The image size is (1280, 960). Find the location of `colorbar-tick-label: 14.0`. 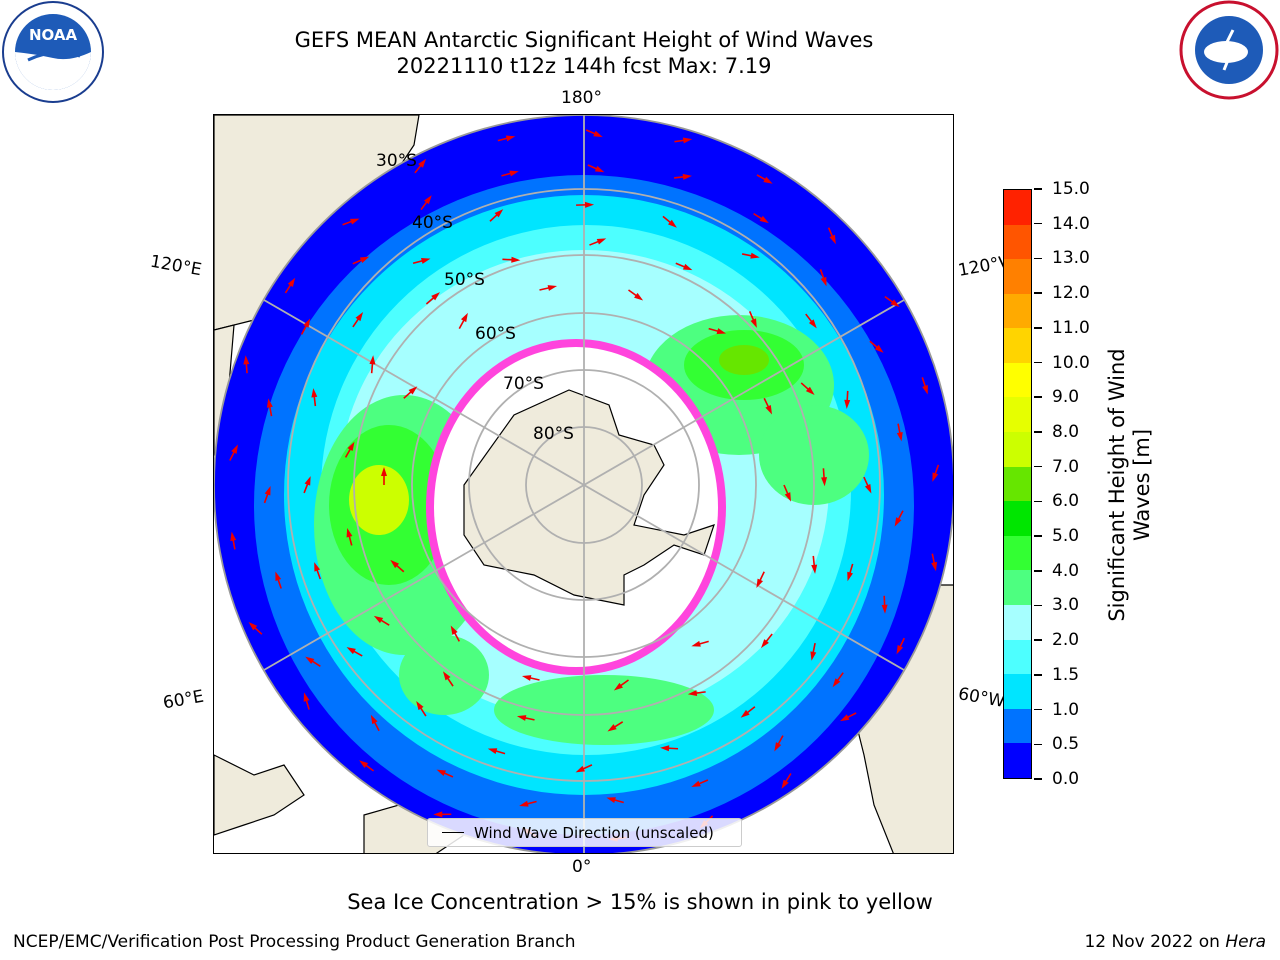

colorbar-tick-label: 14.0 is located at coordinates (1071, 223).